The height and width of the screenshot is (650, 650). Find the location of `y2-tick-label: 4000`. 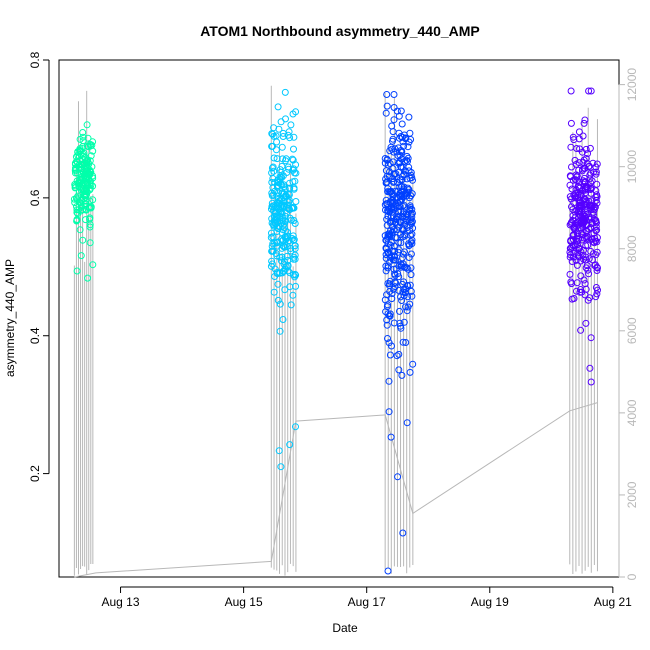

y2-tick-label: 4000 is located at coordinates (632, 412).